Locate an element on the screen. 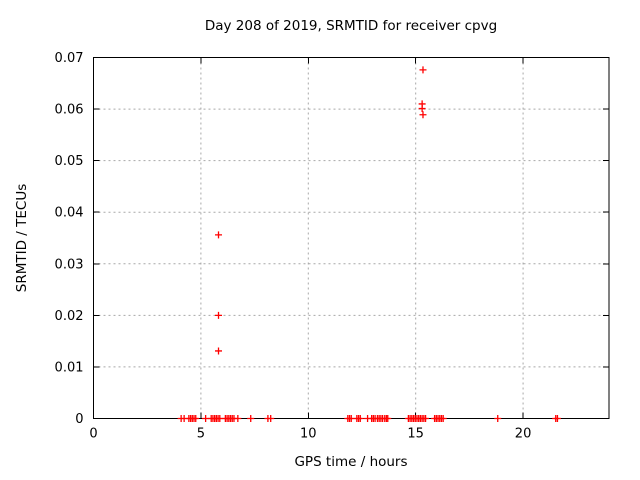  x-tick-labels: 0 5 10 15 20 is located at coordinates (310, 434).